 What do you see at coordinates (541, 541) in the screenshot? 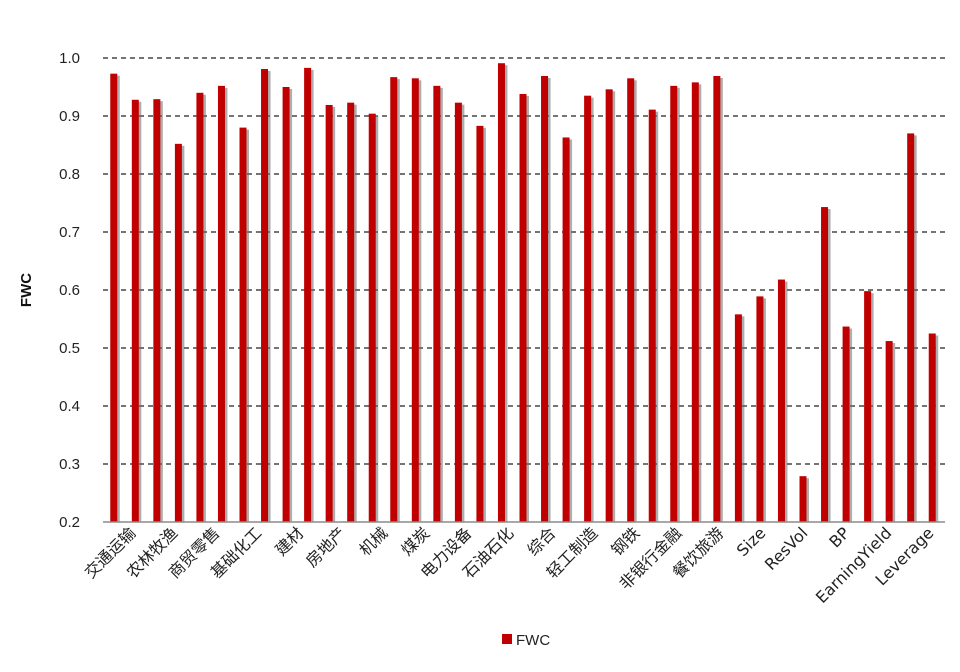
I see `x-tick-label: 综合` at bounding box center [541, 541].